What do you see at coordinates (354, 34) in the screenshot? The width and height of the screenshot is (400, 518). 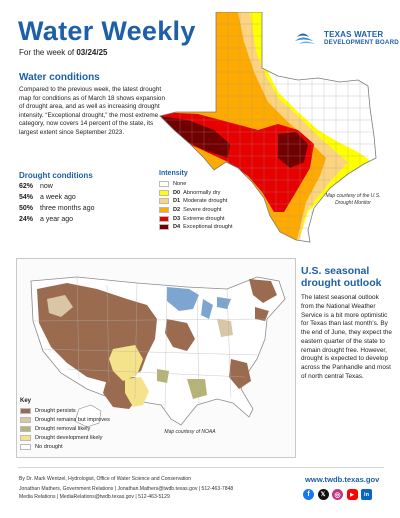 I see `logo-line-1: TEXAS WATER` at bounding box center [354, 34].